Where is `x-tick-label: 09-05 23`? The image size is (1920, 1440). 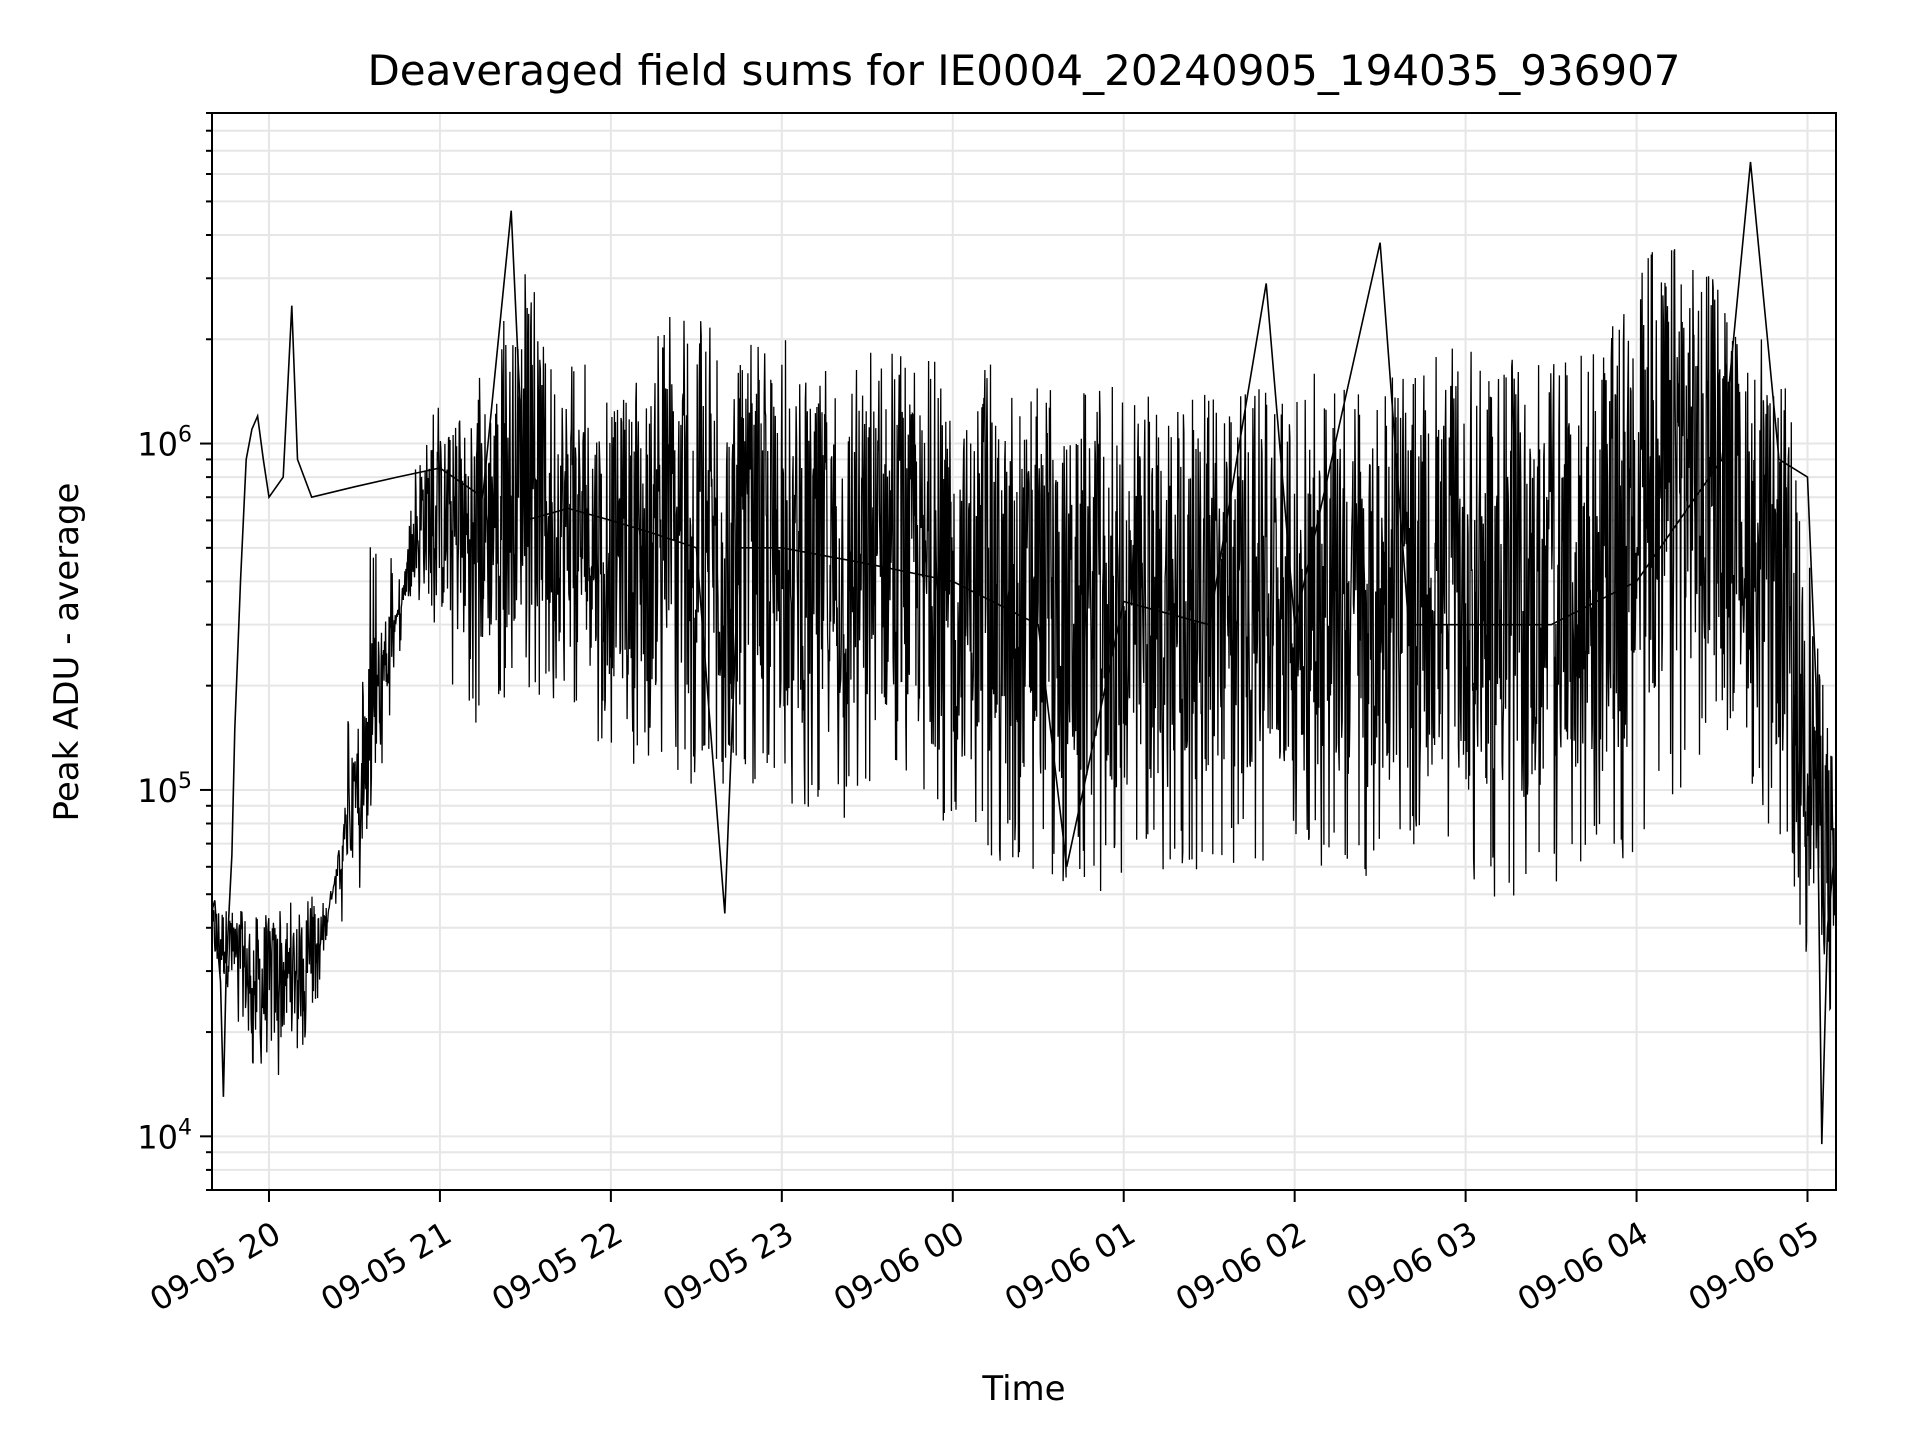
x-tick-label: 09-05 23 is located at coordinates (728, 1266).